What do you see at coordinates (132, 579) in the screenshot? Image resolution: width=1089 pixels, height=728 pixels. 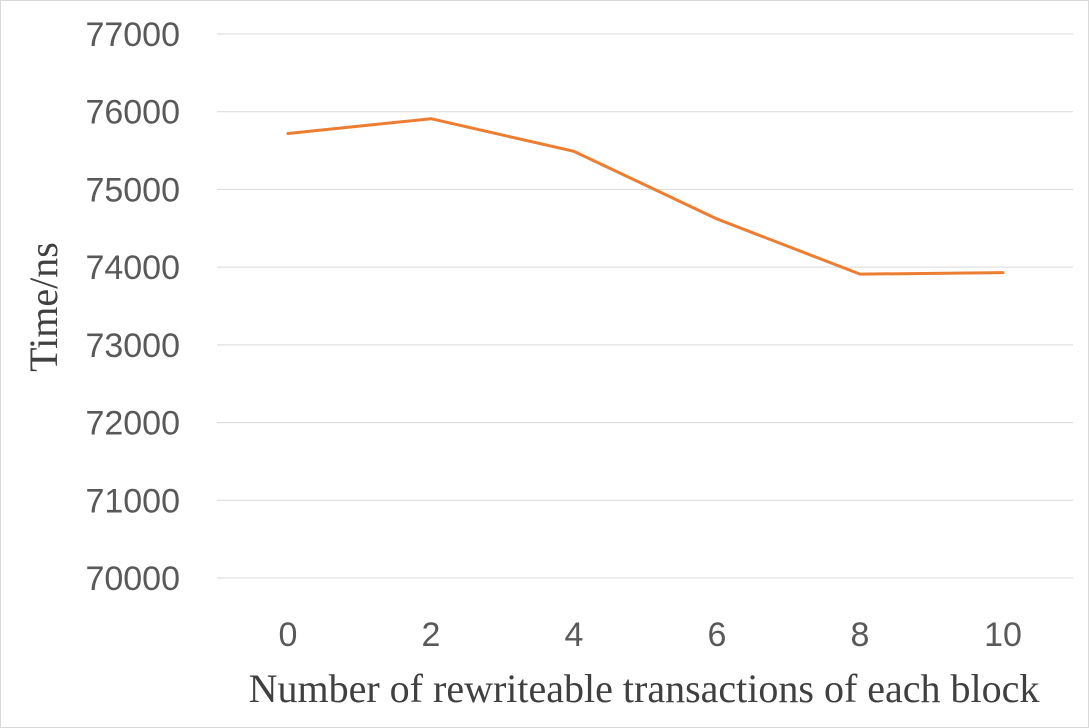 I see `y-tick-label: 70000` at bounding box center [132, 579].